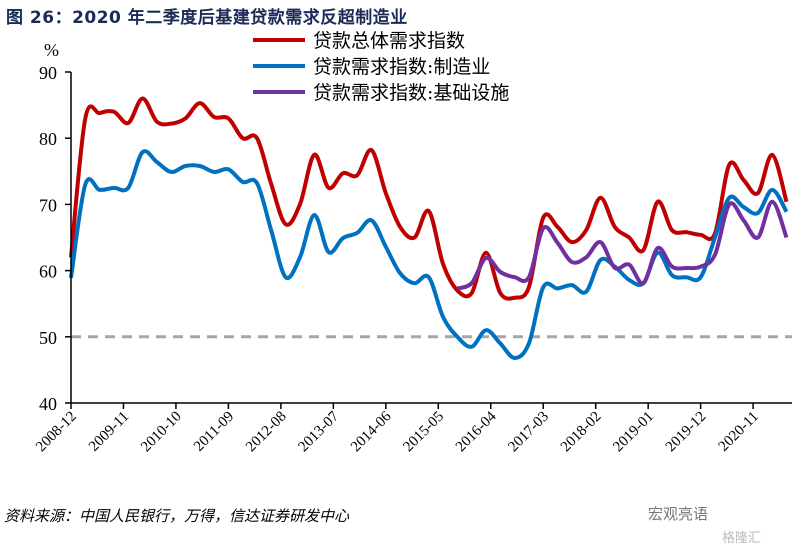 The height and width of the screenshot is (551, 792). I want to click on x-tick-label: 2009-11, so click(109, 432).